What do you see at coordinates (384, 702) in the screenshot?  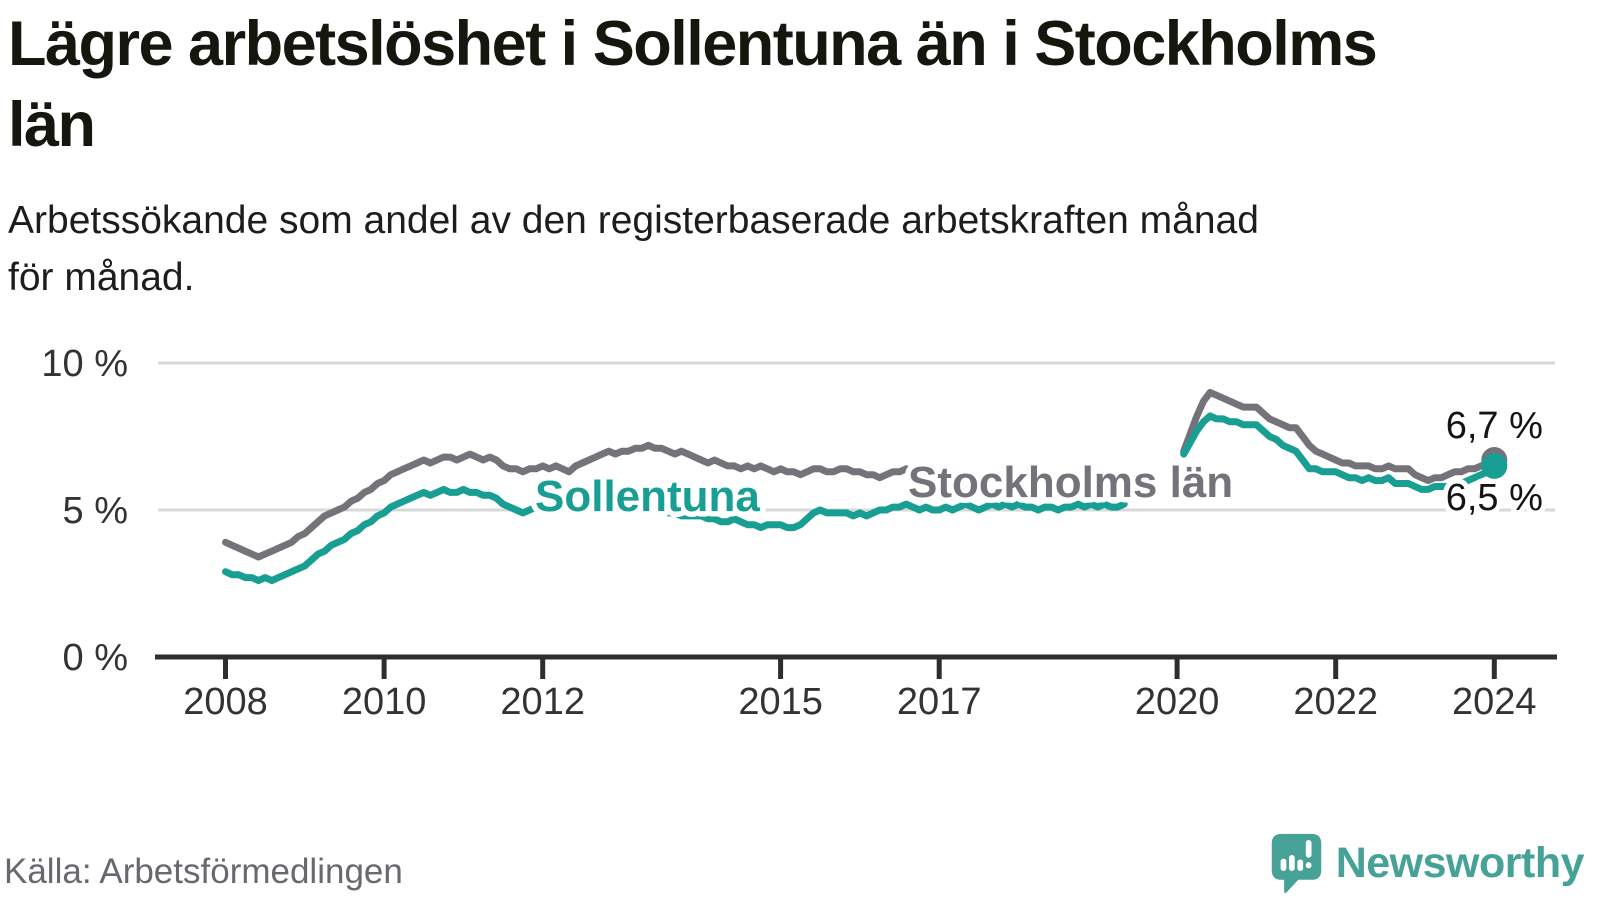 I see `x-tick-label: 2010` at bounding box center [384, 702].